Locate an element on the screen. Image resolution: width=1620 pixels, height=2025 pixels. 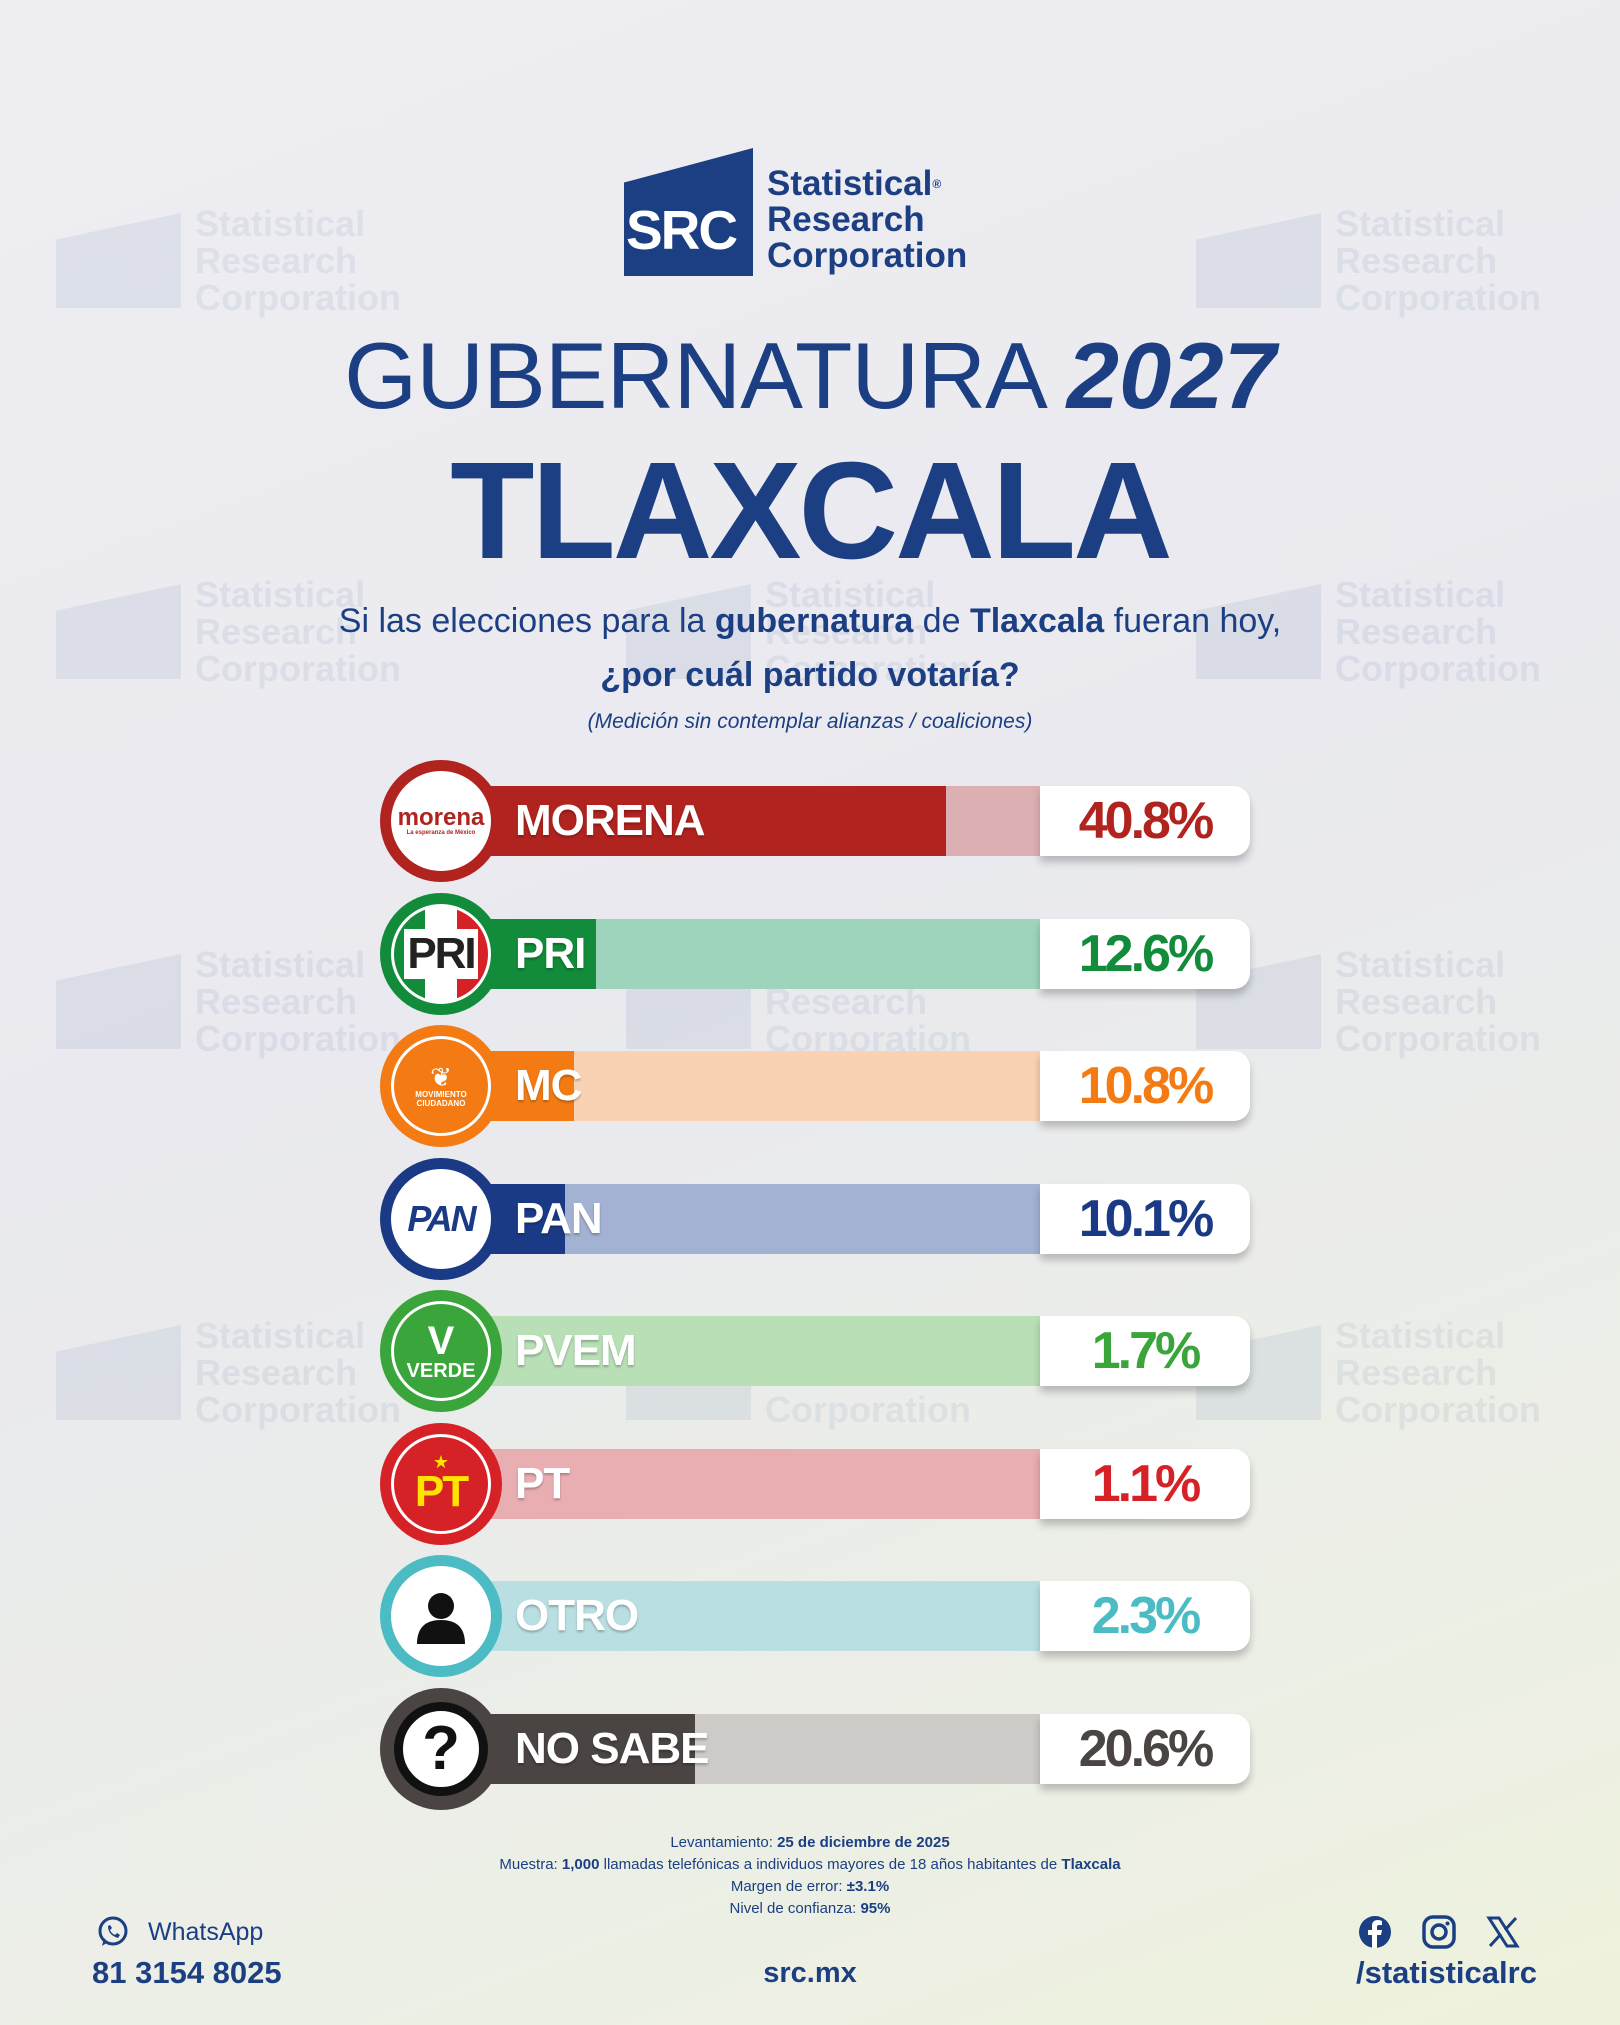
state-title: TLAXCALA is located at coordinates (811, 511).